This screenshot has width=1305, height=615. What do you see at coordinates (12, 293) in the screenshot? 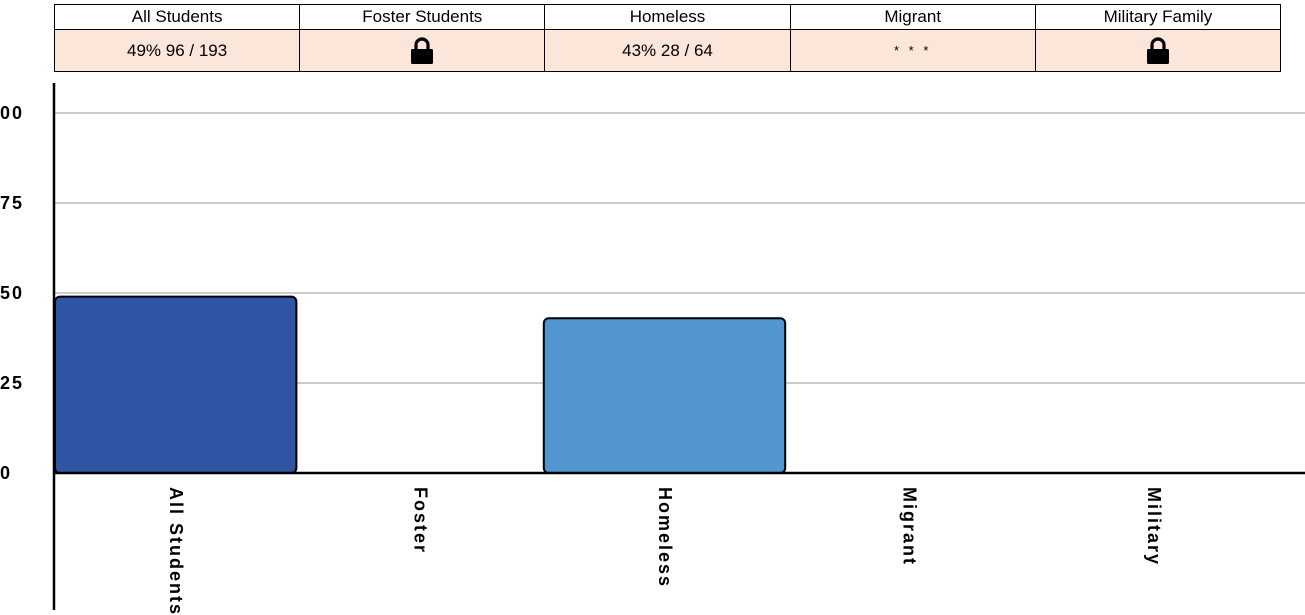
I see `y-tick-label: 50` at bounding box center [12, 293].